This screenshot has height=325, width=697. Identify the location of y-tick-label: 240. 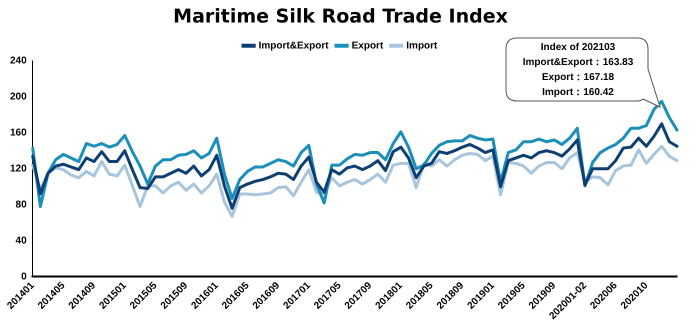
(19, 61).